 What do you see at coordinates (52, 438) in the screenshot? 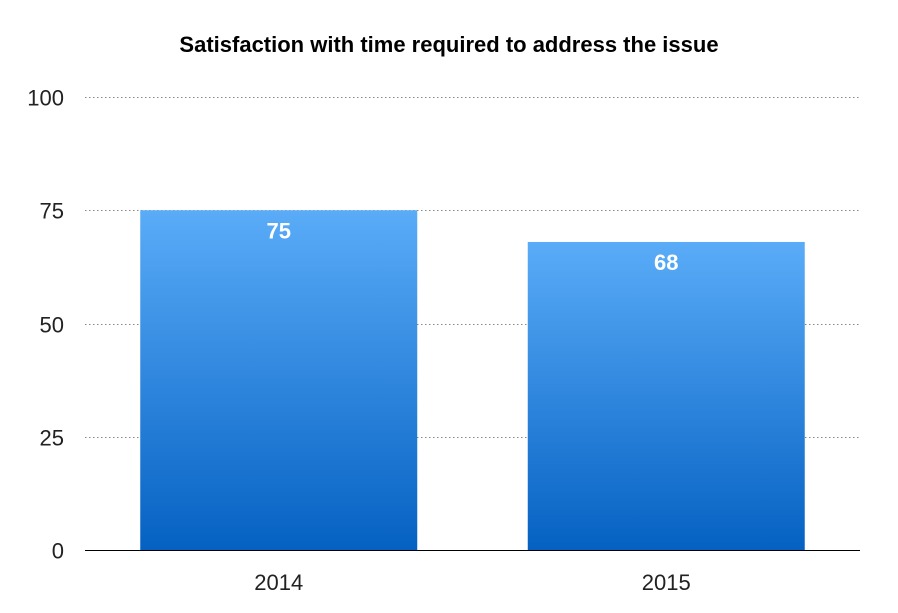
I see `y-tick-label: 25` at bounding box center [52, 438].